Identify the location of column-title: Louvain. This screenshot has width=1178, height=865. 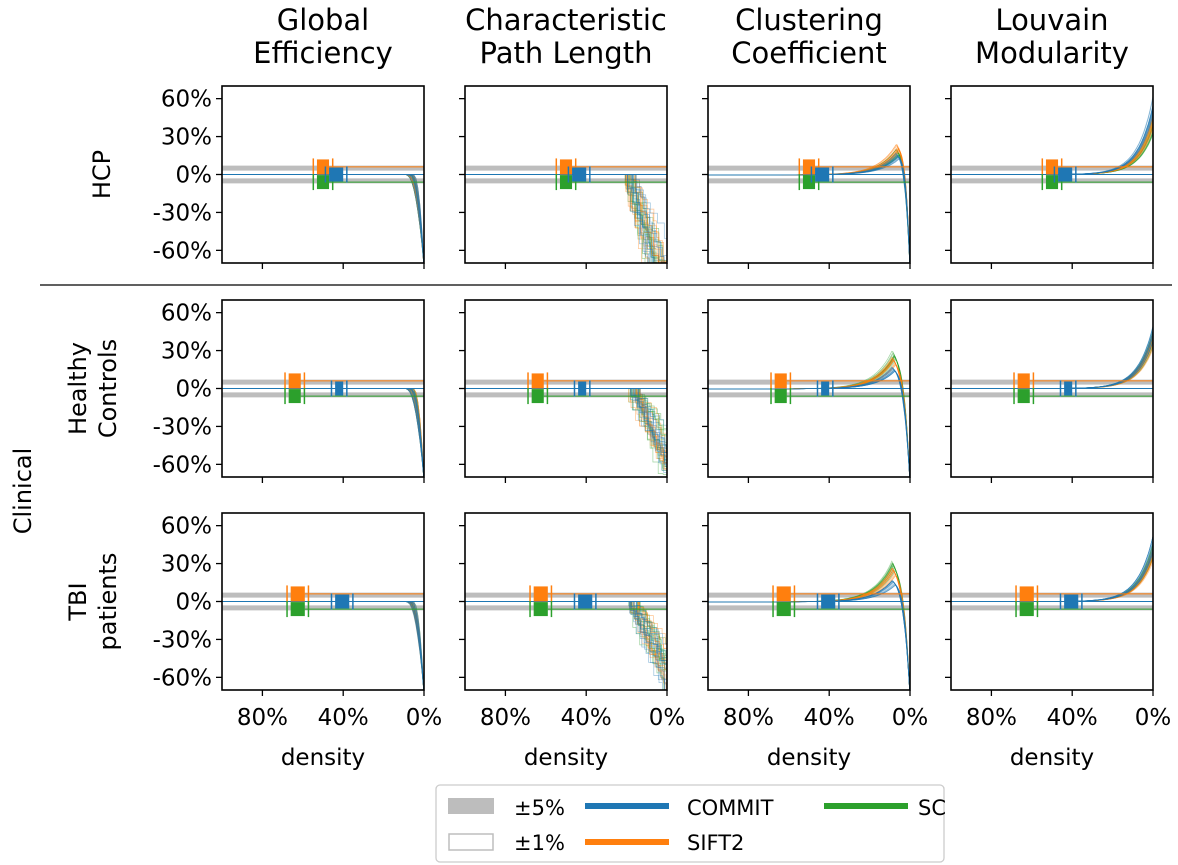
(1051, 20).